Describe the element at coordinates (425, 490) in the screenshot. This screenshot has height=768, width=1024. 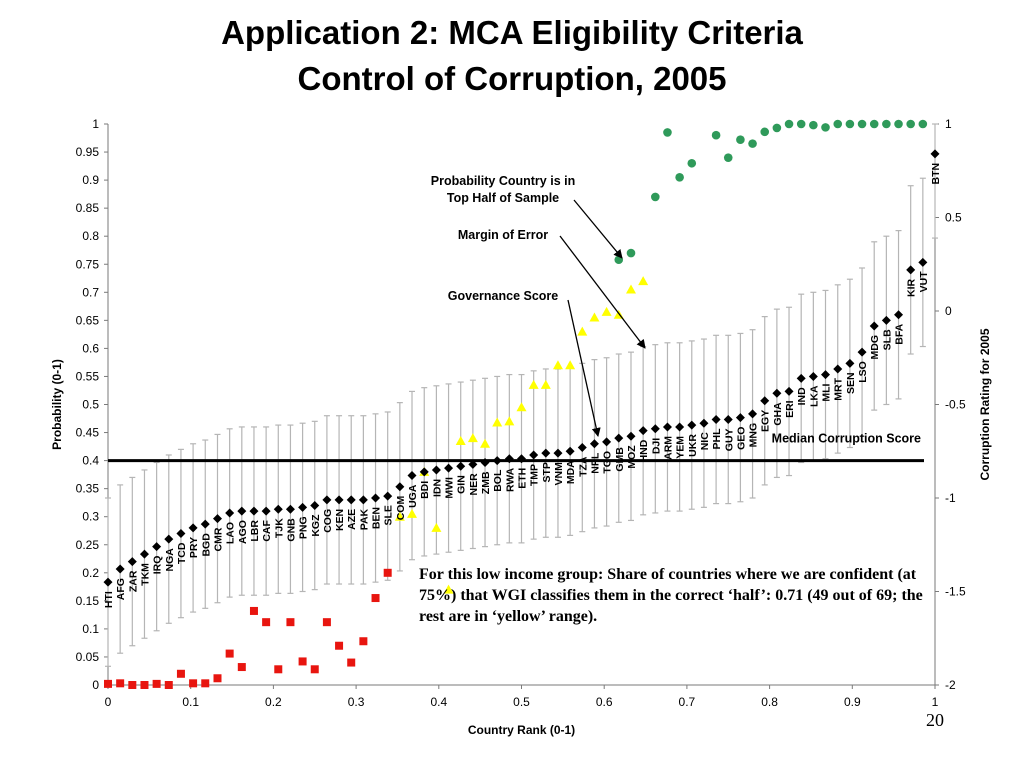
I see `country-label: BDI` at that location.